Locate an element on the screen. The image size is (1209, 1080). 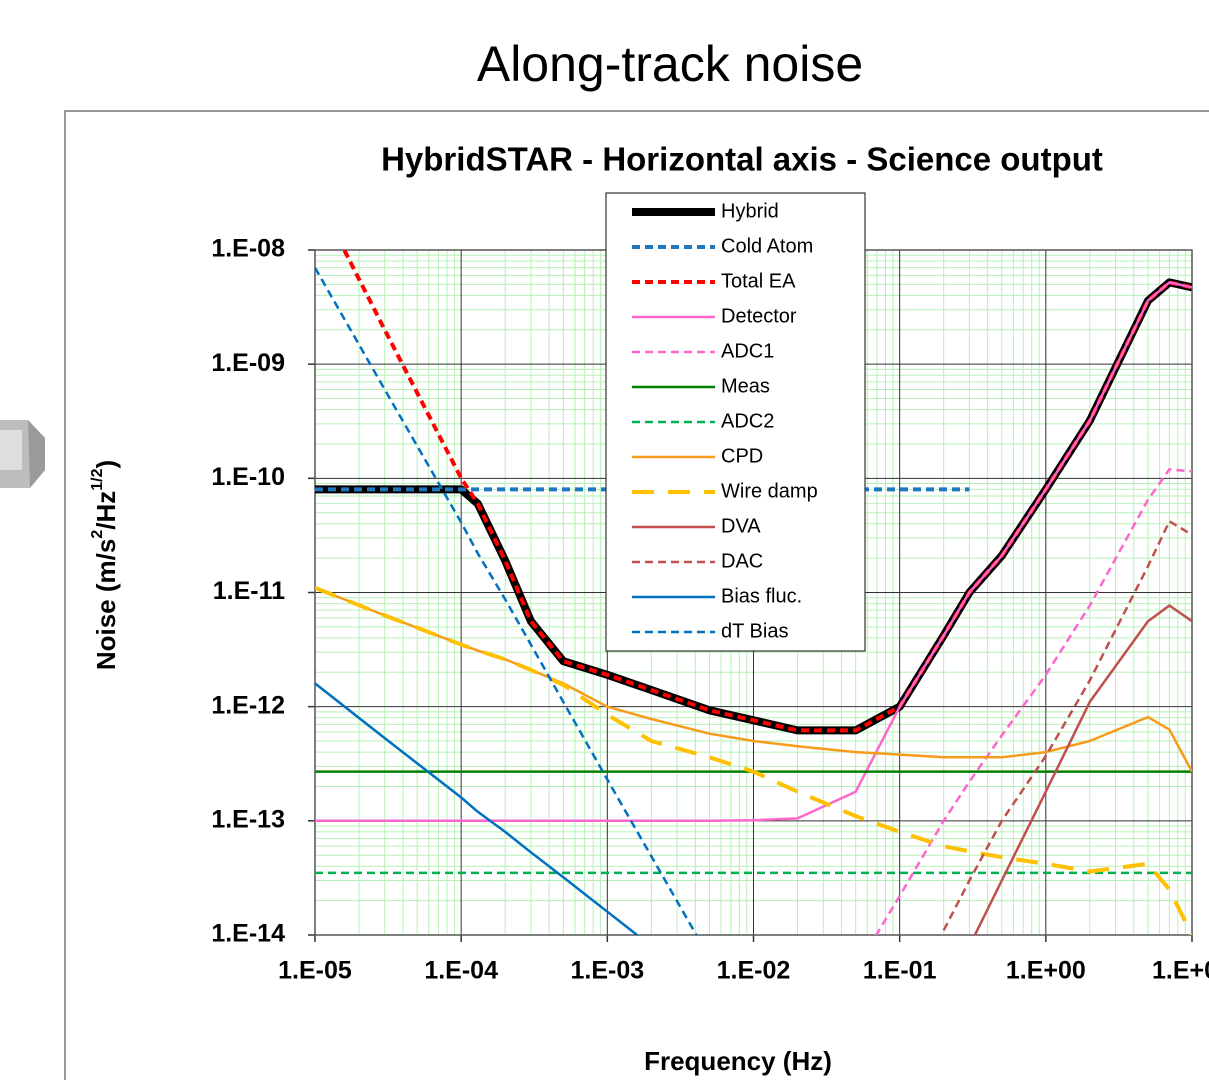
legend-label: Hybrid is located at coordinates (750, 211).